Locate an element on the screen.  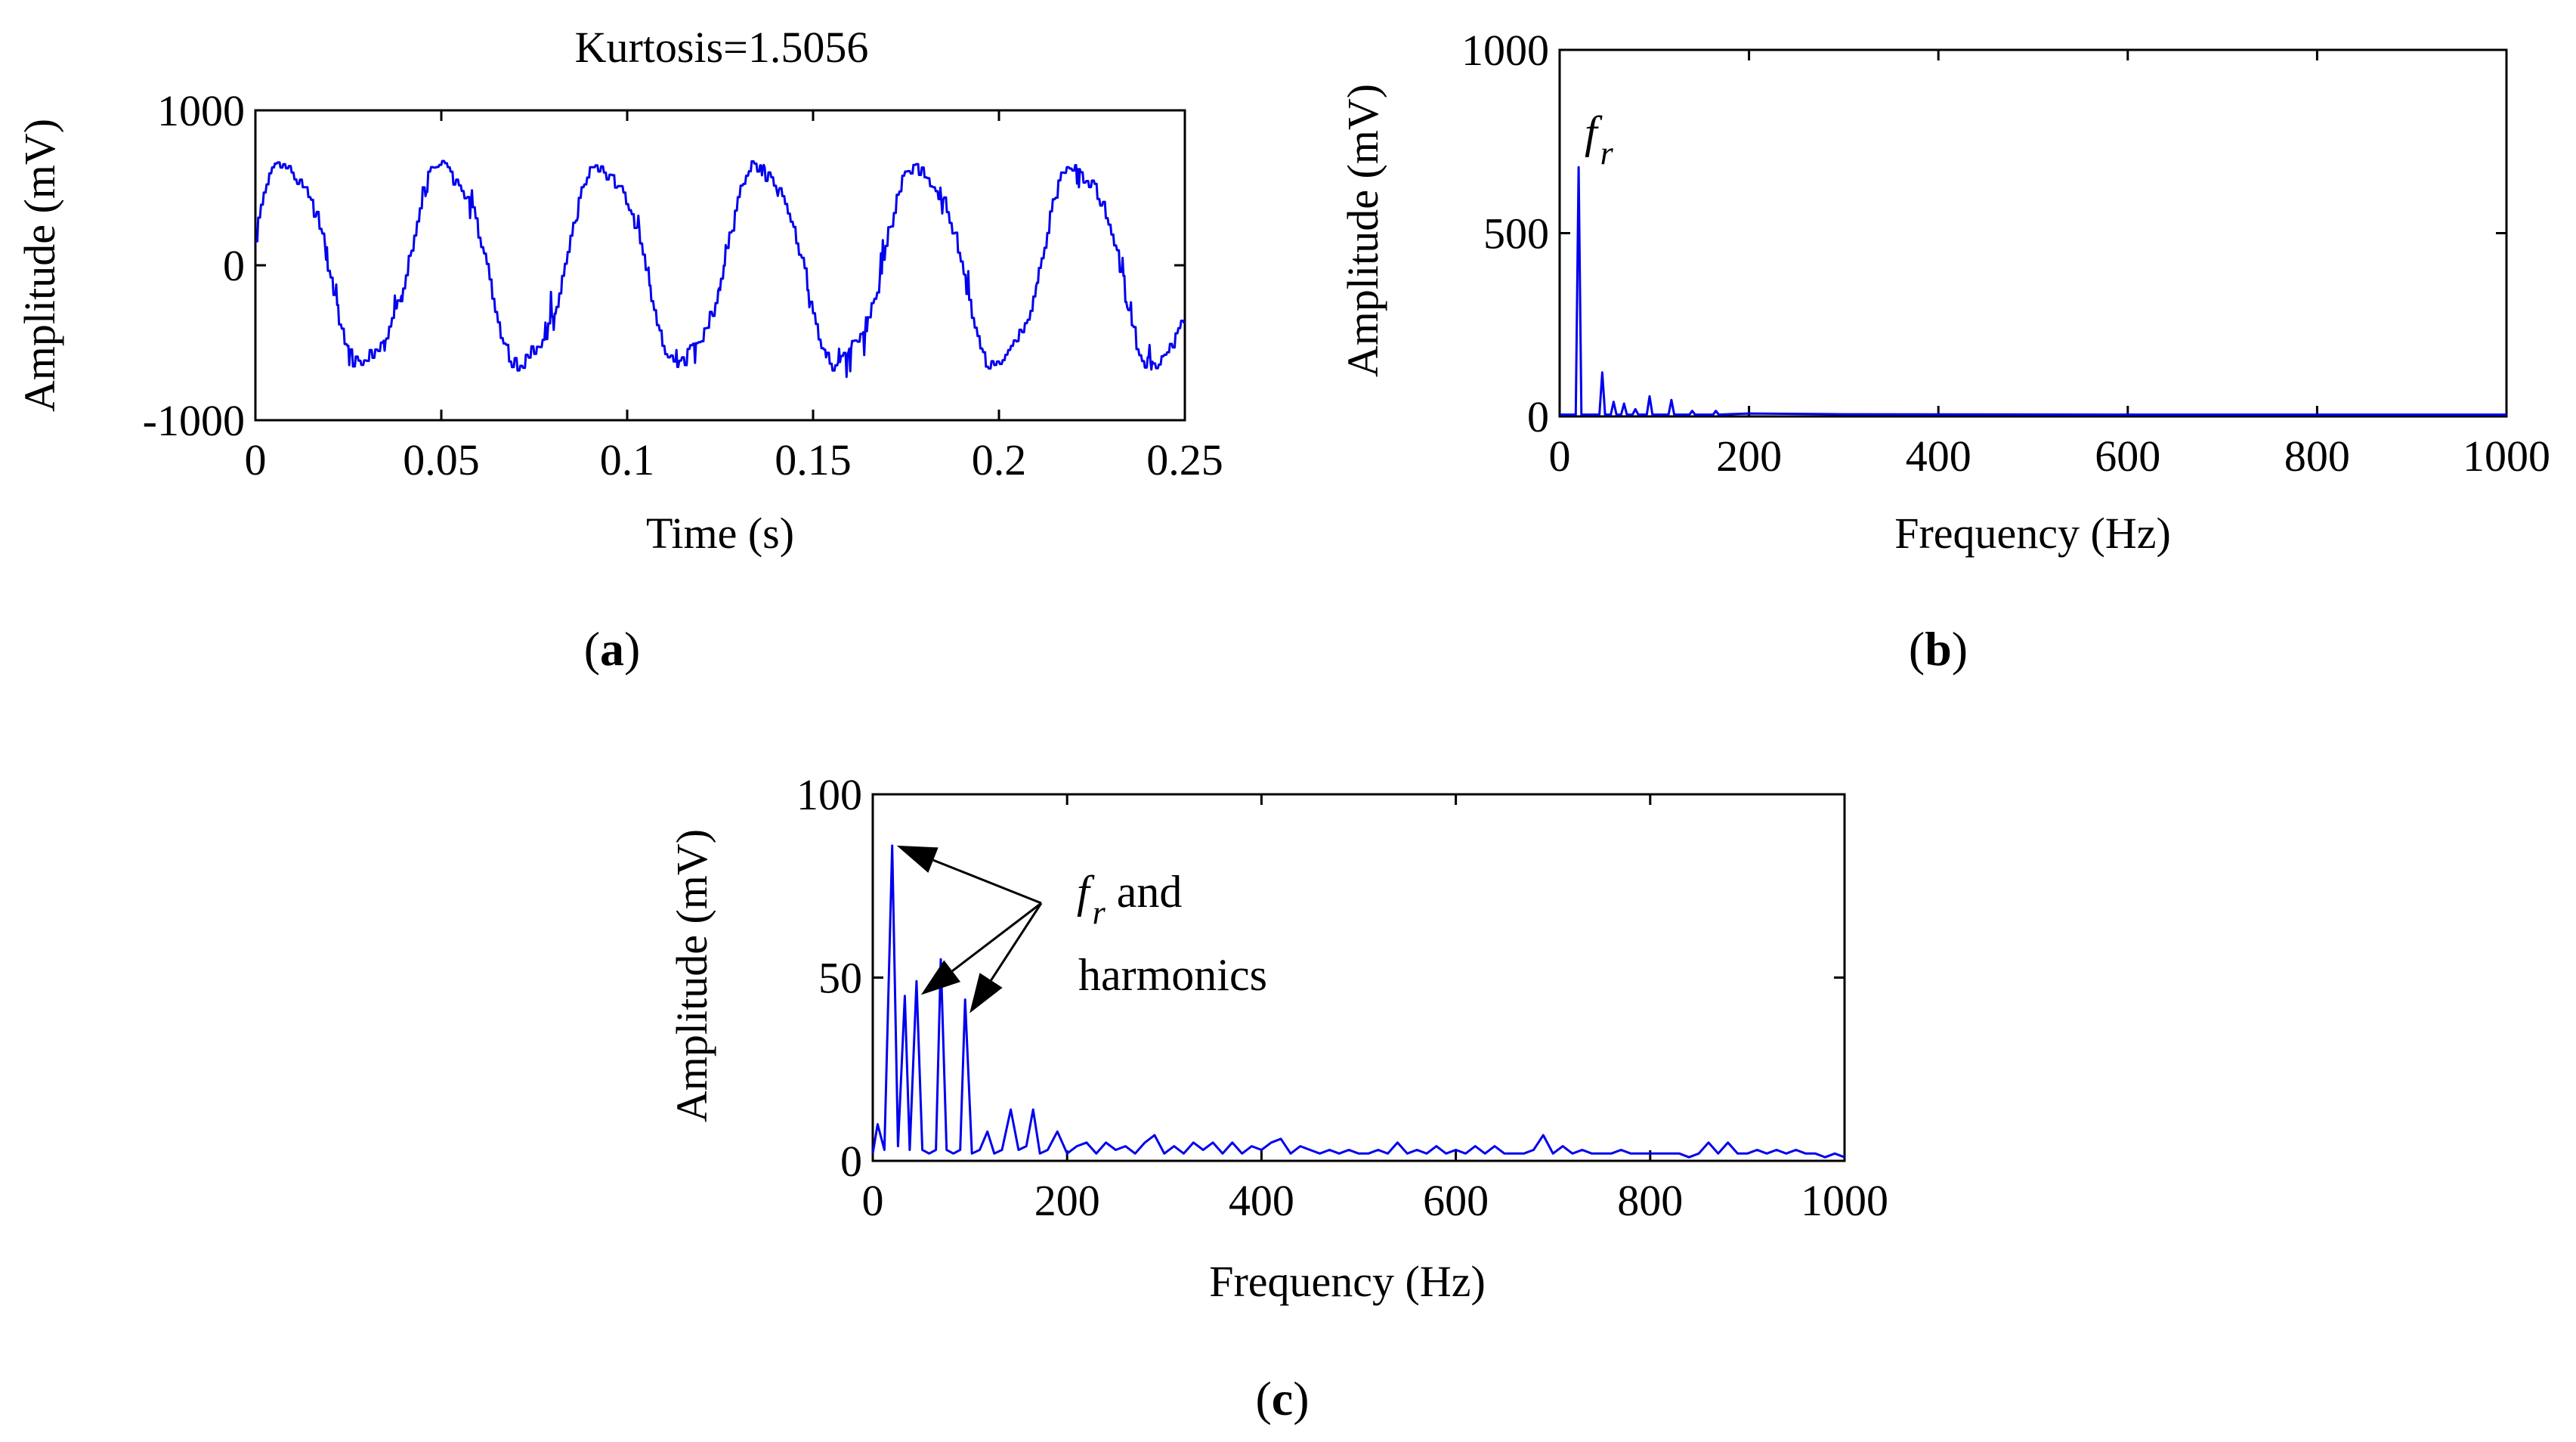
panel-a-title: Kurtosis=1.5056 is located at coordinates (722, 47).